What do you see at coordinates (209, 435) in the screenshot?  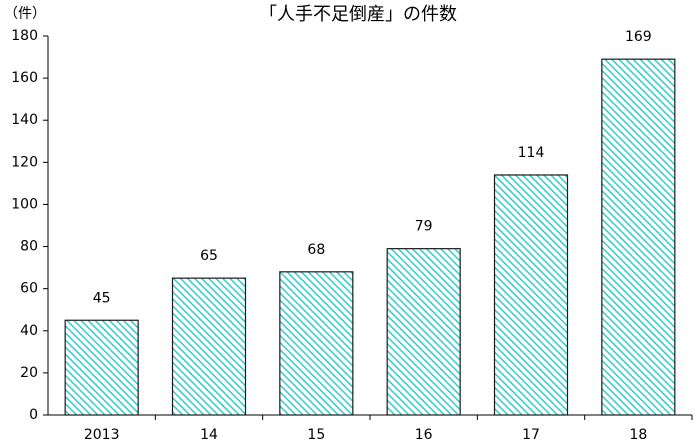 I see `x-tick-label: 14` at bounding box center [209, 435].